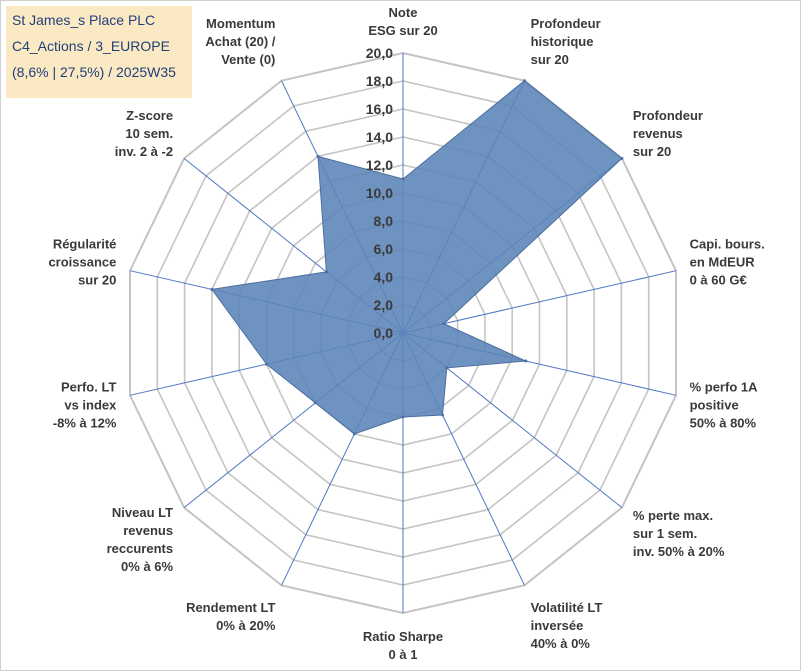 The image size is (801, 671). Describe the element at coordinates (149, 115) in the screenshot. I see `axis-label-line: Z-score` at that location.